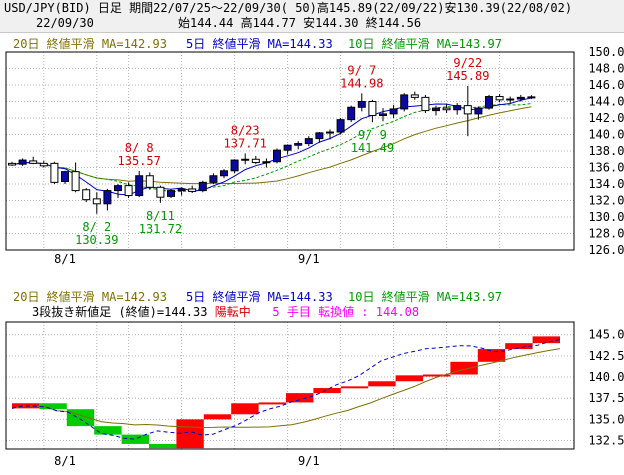 The image size is (624, 475). Describe the element at coordinates (232, 312) in the screenshot. I see `breakout-status: 陽転中` at that location.